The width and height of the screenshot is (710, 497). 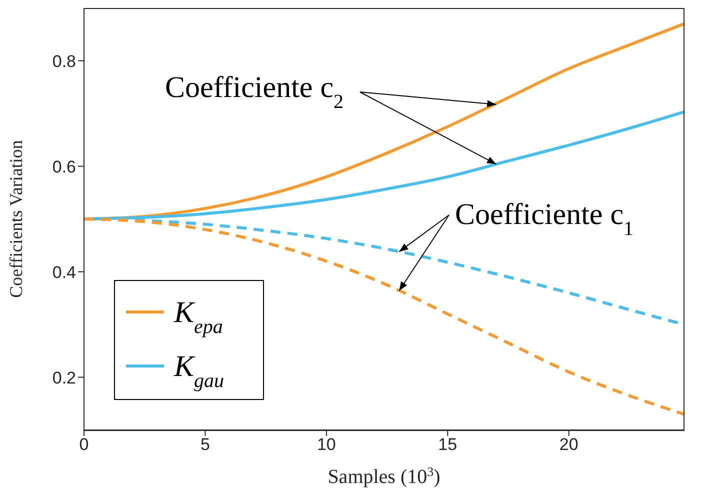 What do you see at coordinates (84, 444) in the screenshot?
I see `x-tick-label: 0` at bounding box center [84, 444].